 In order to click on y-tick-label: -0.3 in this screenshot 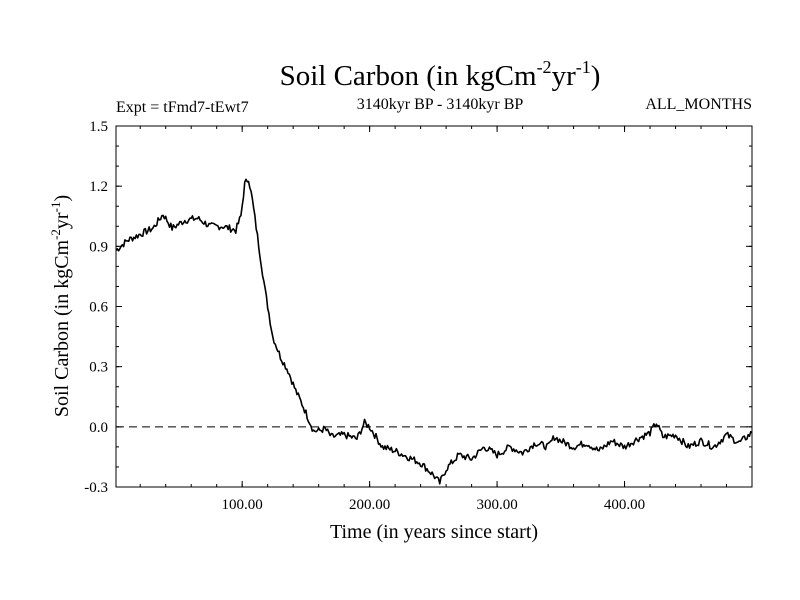, I will do `click(96, 488)`.